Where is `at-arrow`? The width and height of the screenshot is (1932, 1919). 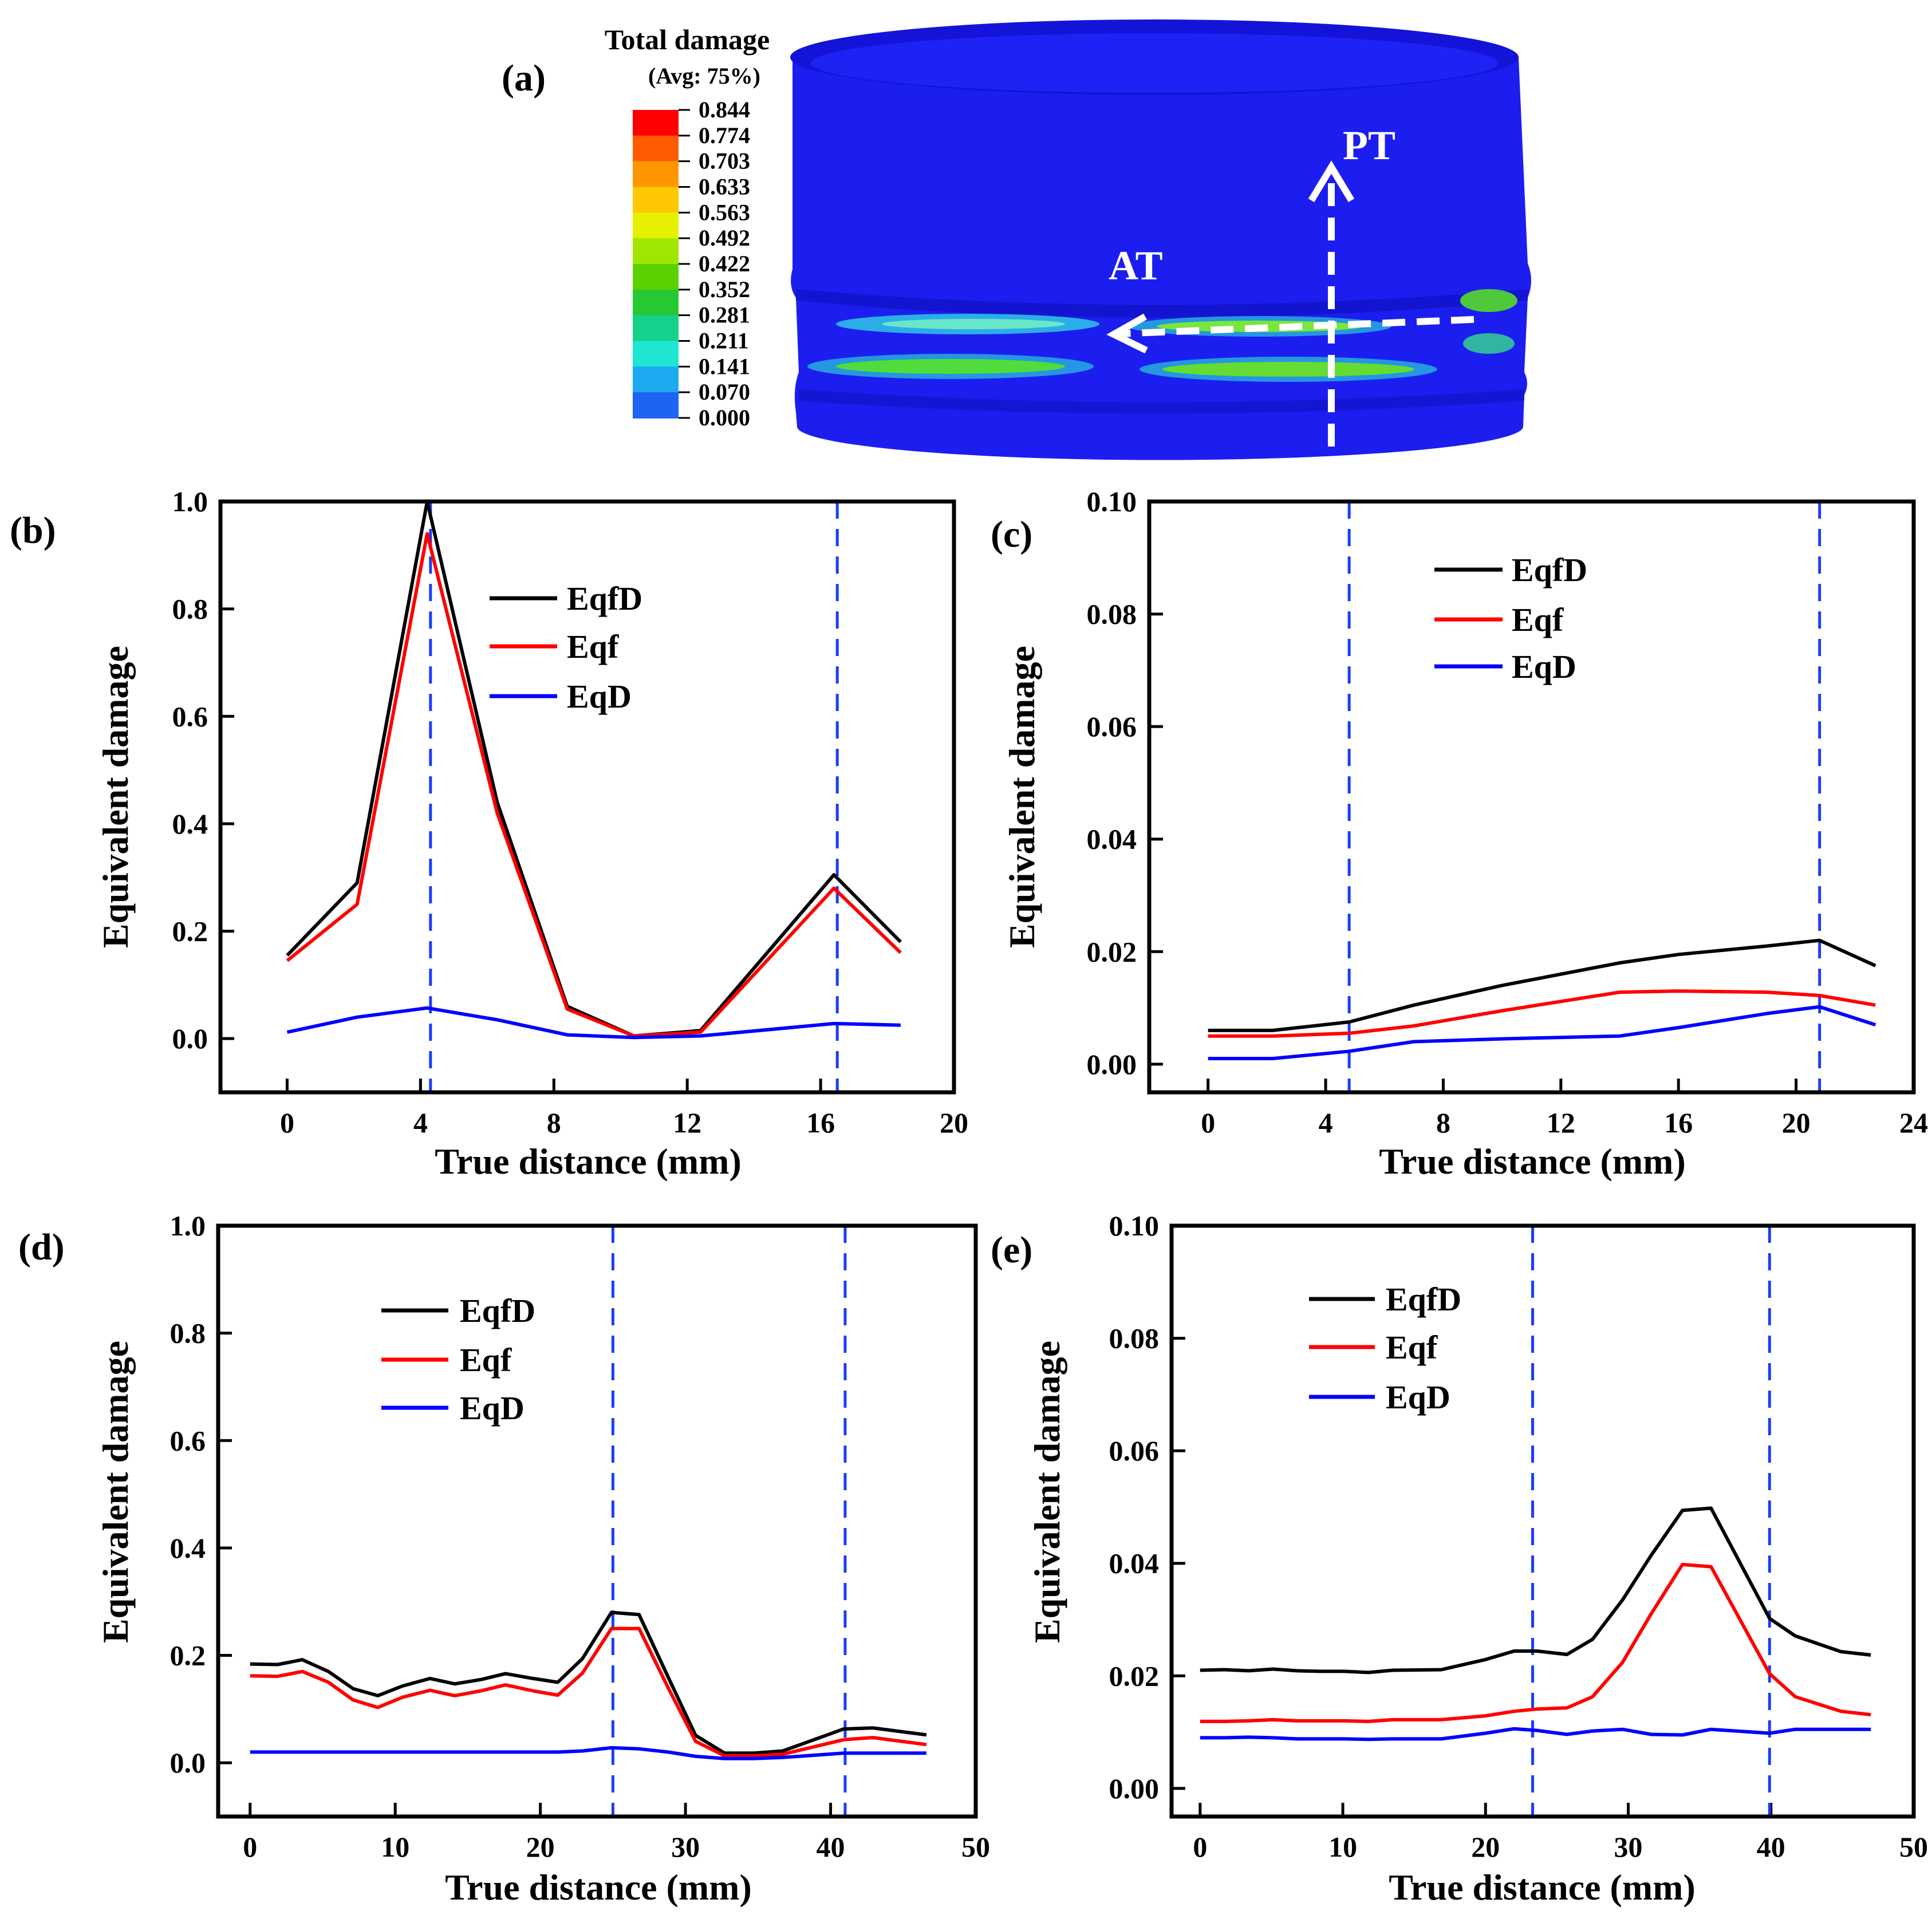
at-arrow is located at coordinates (1290, 334).